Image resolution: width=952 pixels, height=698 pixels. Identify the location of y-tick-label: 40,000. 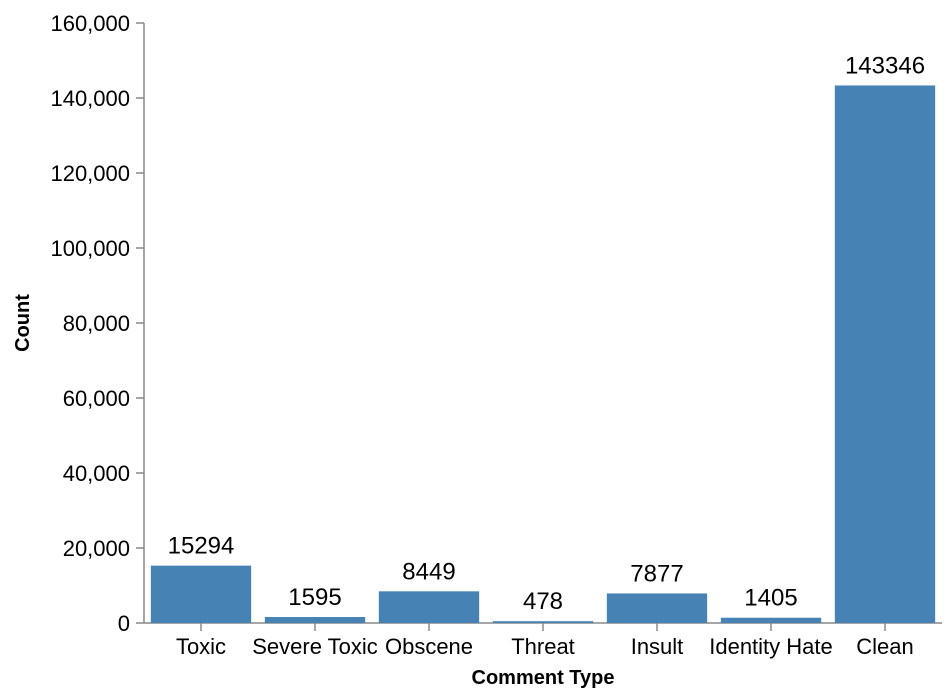
(96, 473).